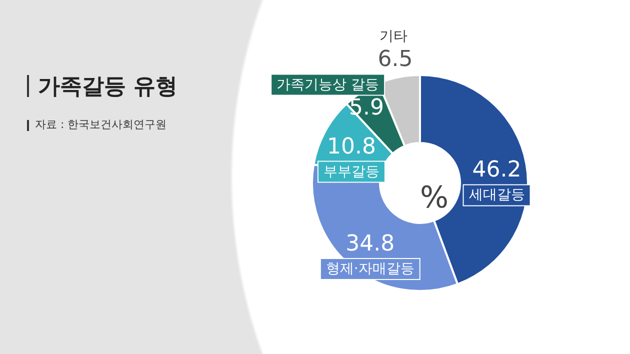 The width and height of the screenshot is (630, 354). I want to click on data-label: 6.5, so click(395, 59).